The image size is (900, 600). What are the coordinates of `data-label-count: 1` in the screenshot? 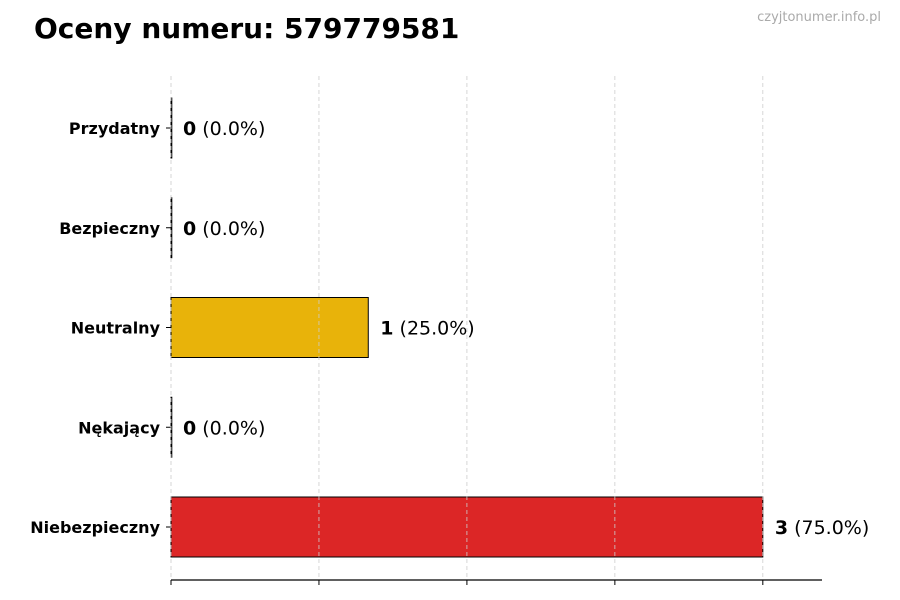 It's located at (386, 329).